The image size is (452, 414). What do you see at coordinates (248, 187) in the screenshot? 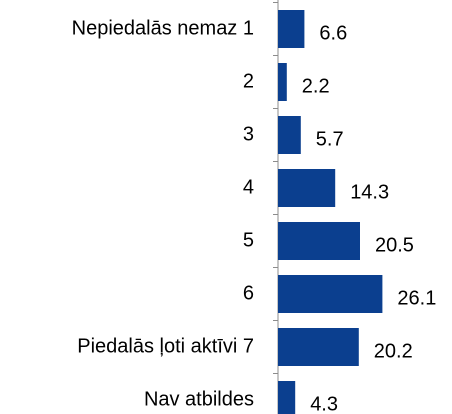
I see `category-label: 4` at bounding box center [248, 187].